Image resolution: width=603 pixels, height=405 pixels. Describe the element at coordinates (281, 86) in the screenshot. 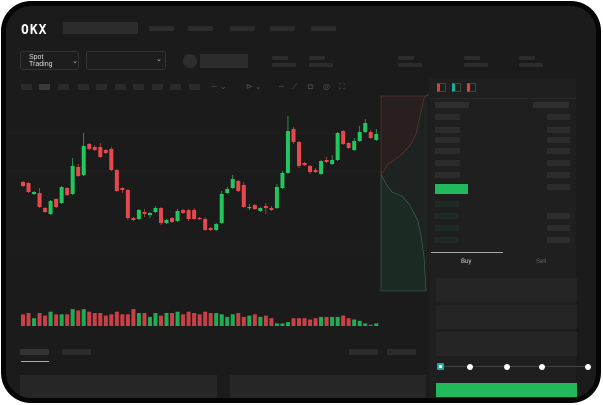

I see `line-tool-icon: ∼` at that location.